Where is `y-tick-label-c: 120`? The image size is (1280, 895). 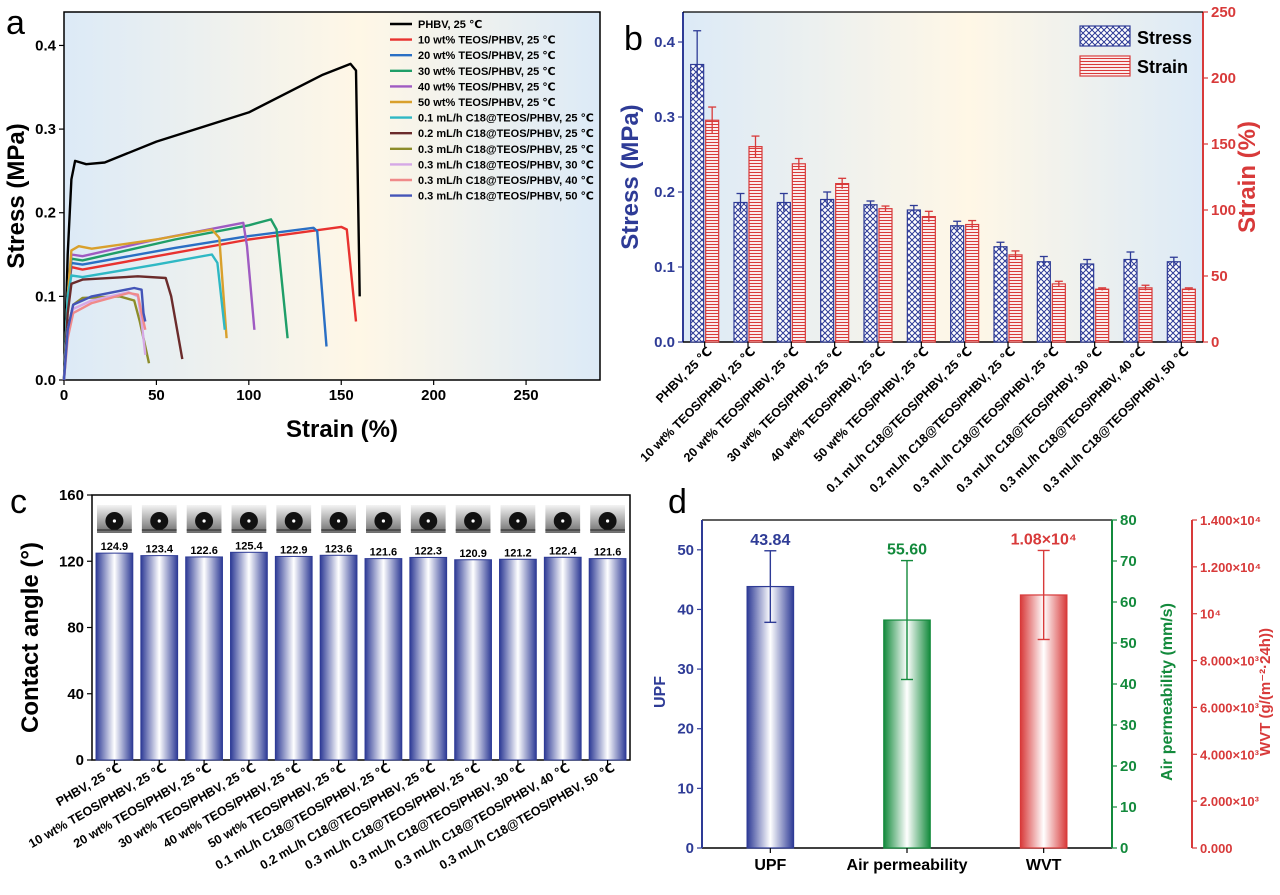
y-tick-label-c: 120 is located at coordinates (71, 561).